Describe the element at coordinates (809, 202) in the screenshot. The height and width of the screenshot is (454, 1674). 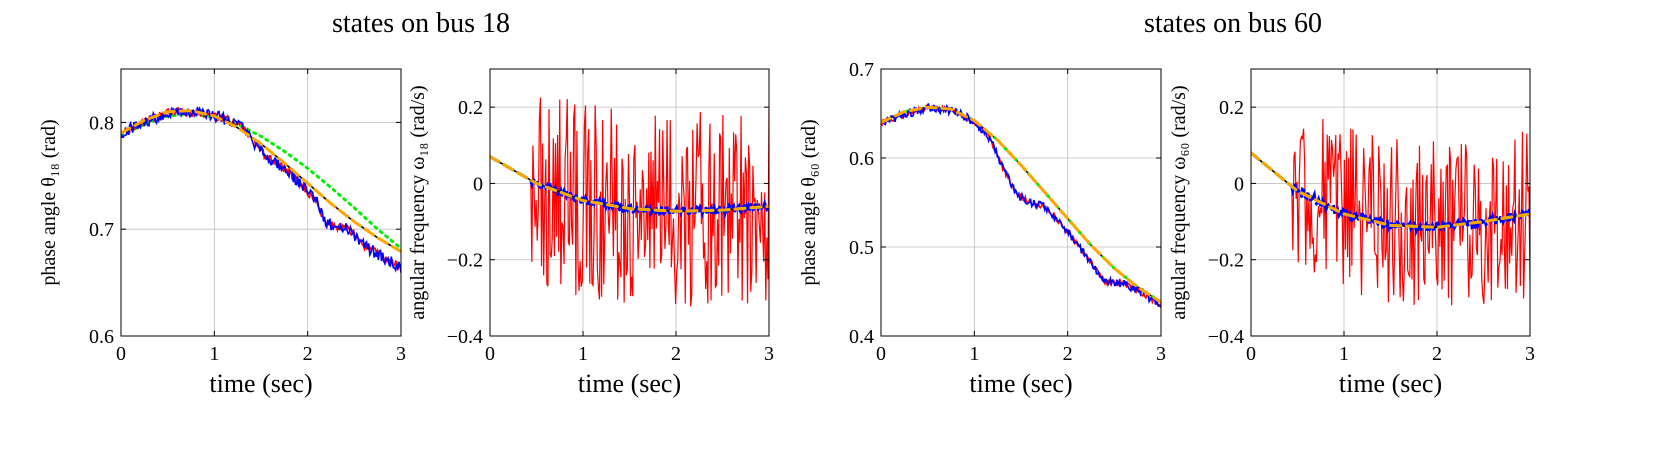
I see `y-axis-label: phase angle θ₆₀ (rad)` at that location.